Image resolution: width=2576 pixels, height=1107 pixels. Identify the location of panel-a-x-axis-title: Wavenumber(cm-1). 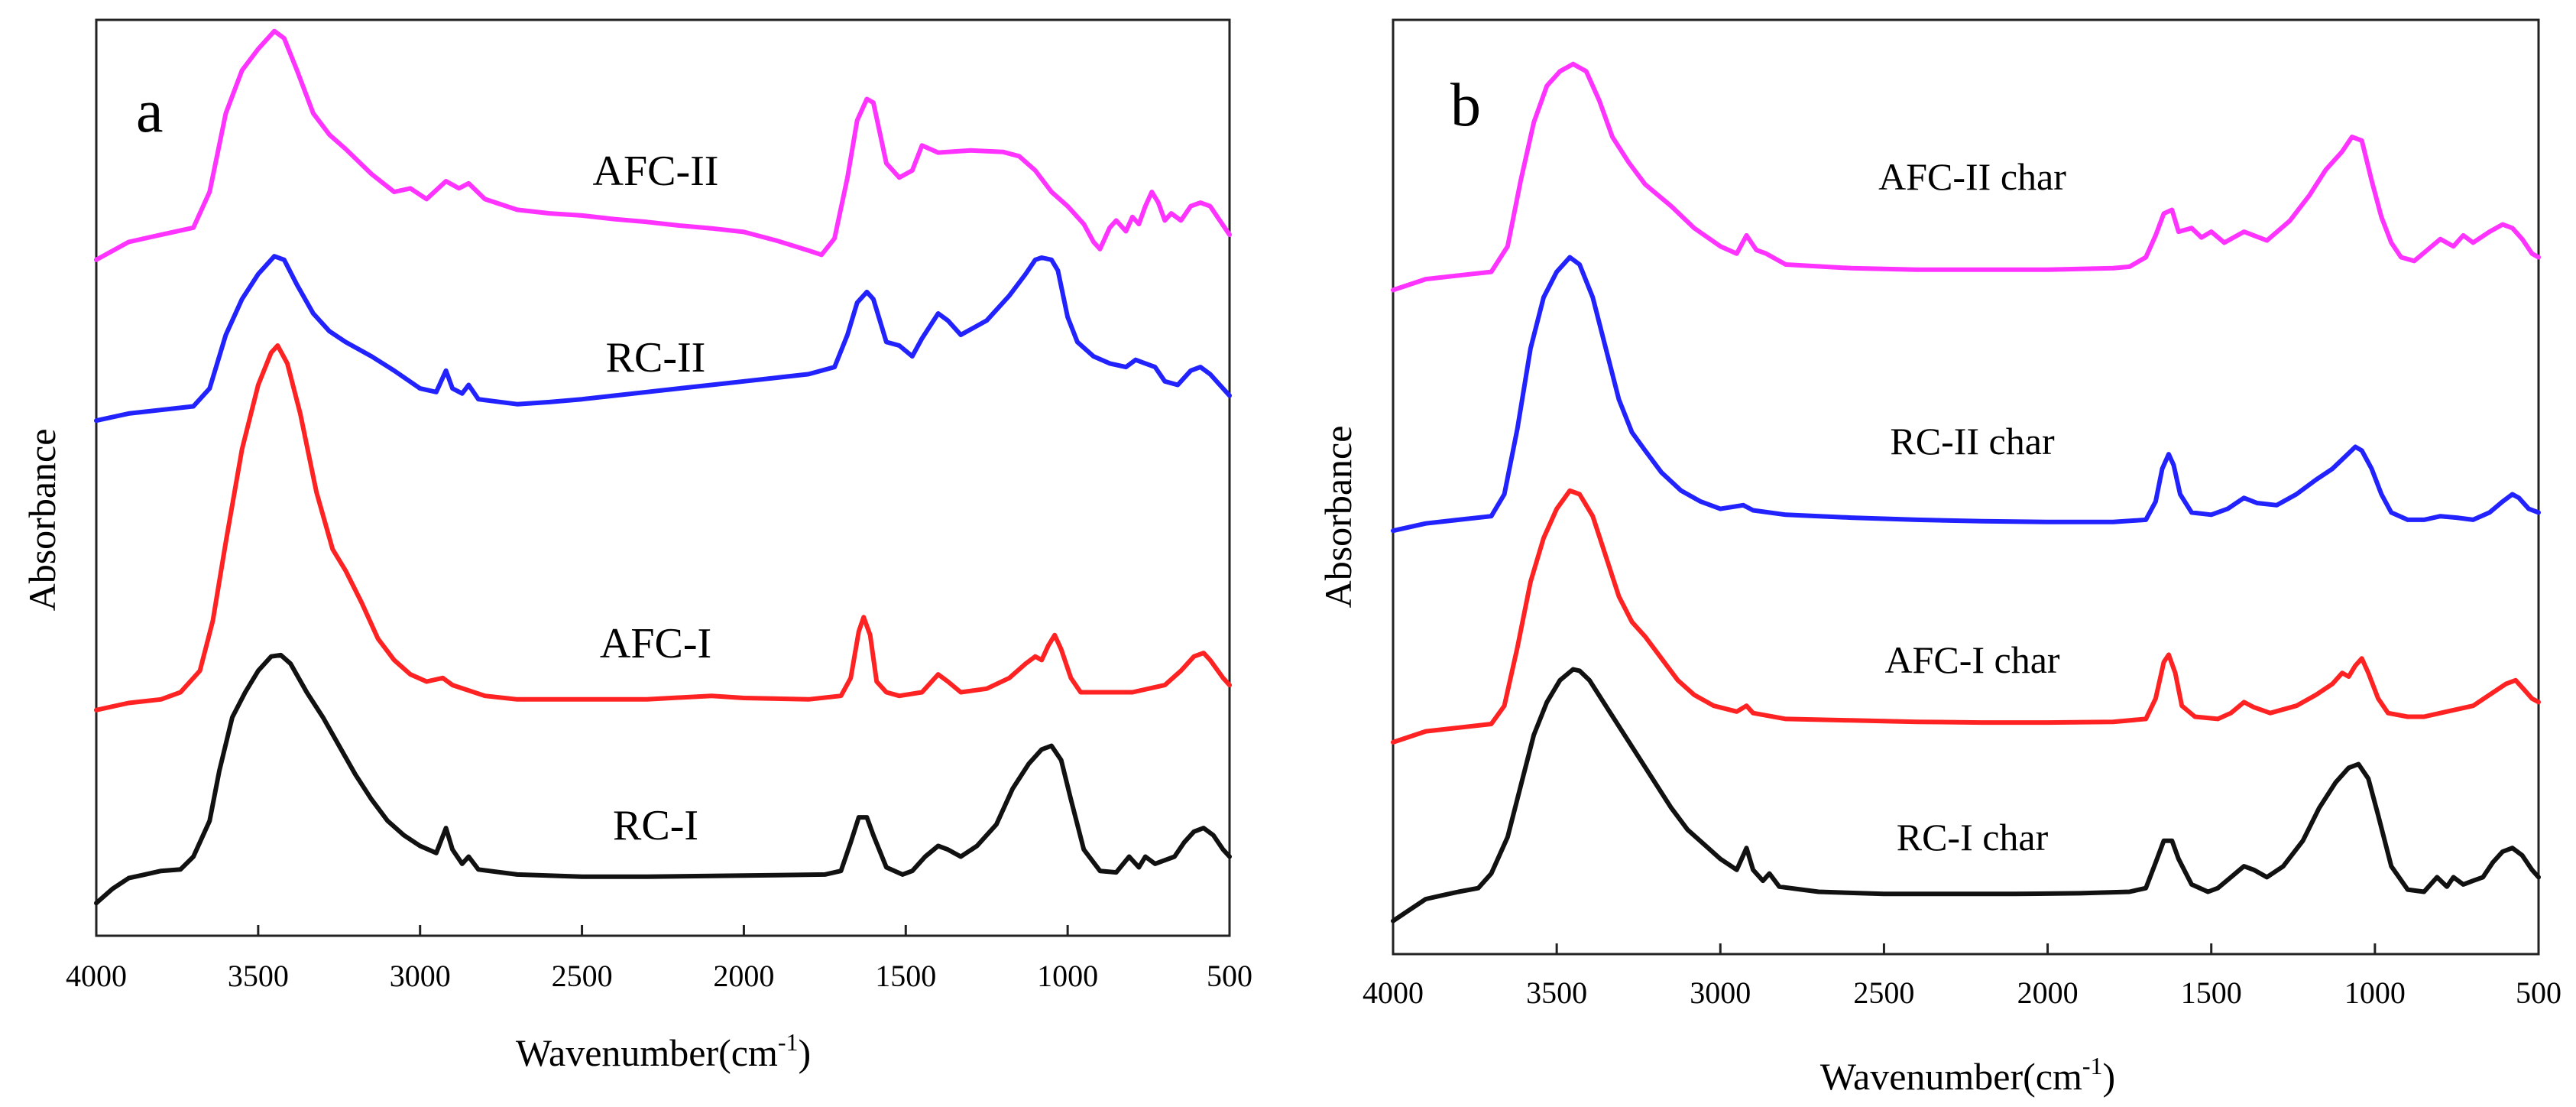
(663, 1051).